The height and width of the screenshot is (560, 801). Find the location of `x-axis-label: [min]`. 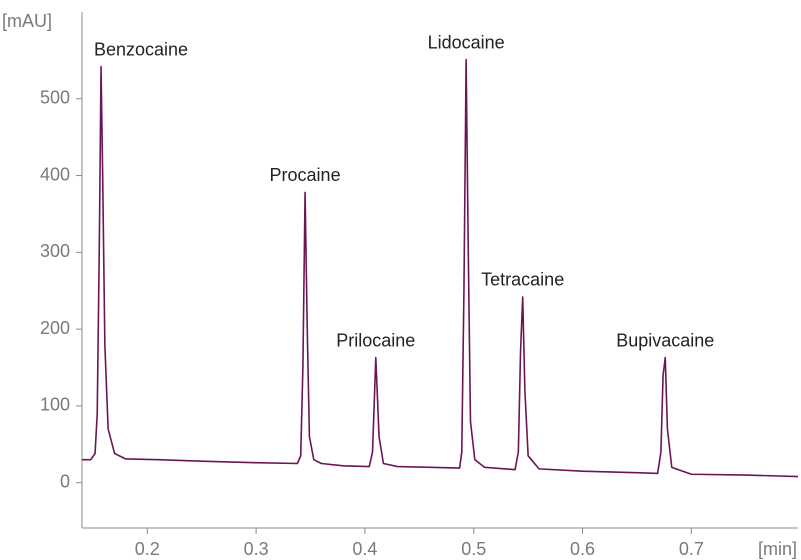

x-axis-label: [min] is located at coordinates (777, 549).